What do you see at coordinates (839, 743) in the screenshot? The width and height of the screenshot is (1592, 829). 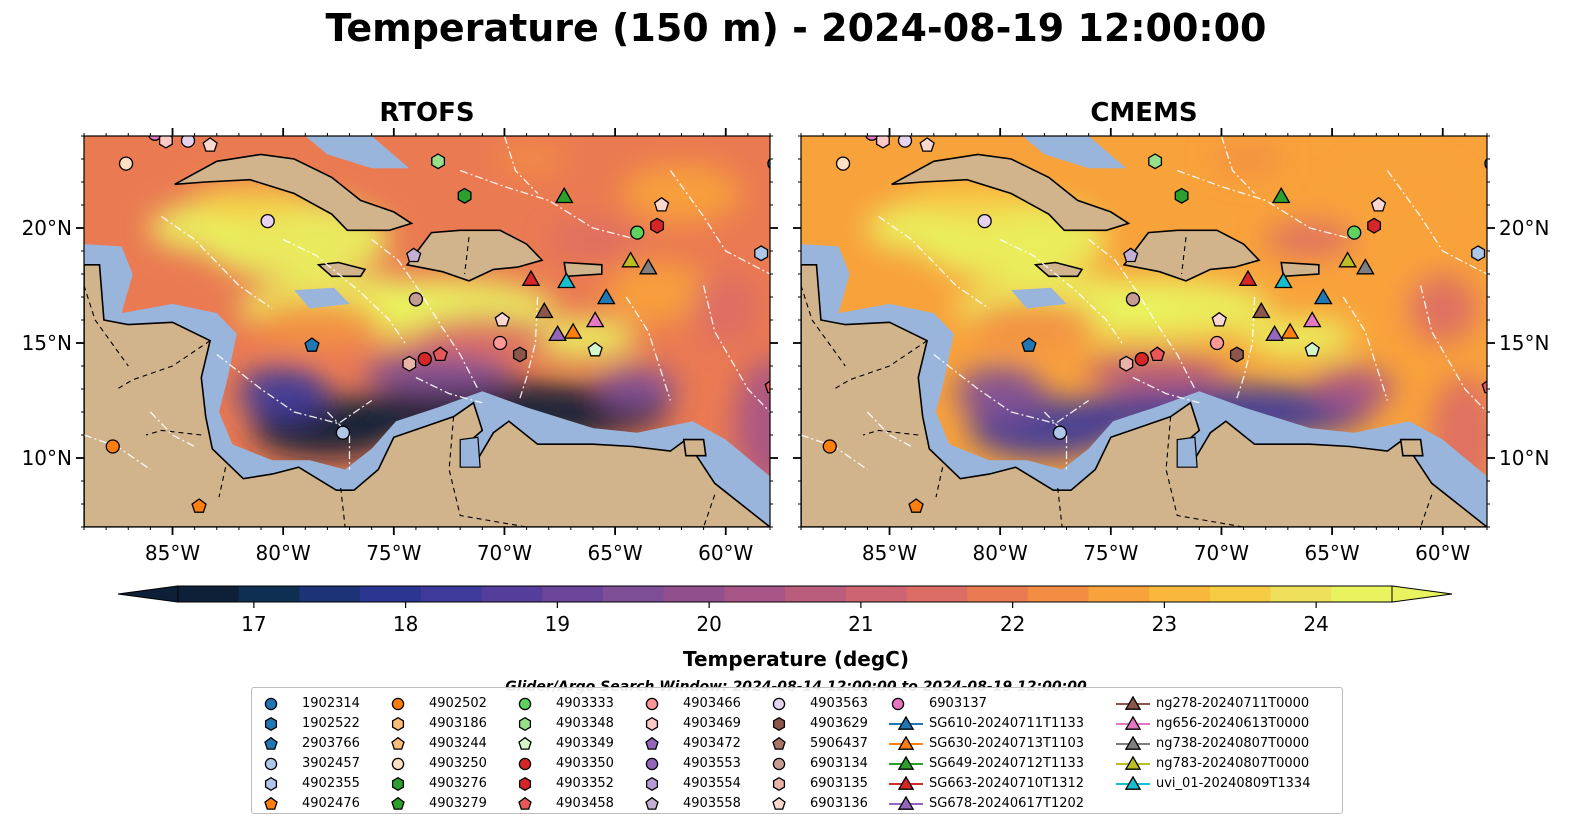 I see `legend-label: 5906437` at bounding box center [839, 743].